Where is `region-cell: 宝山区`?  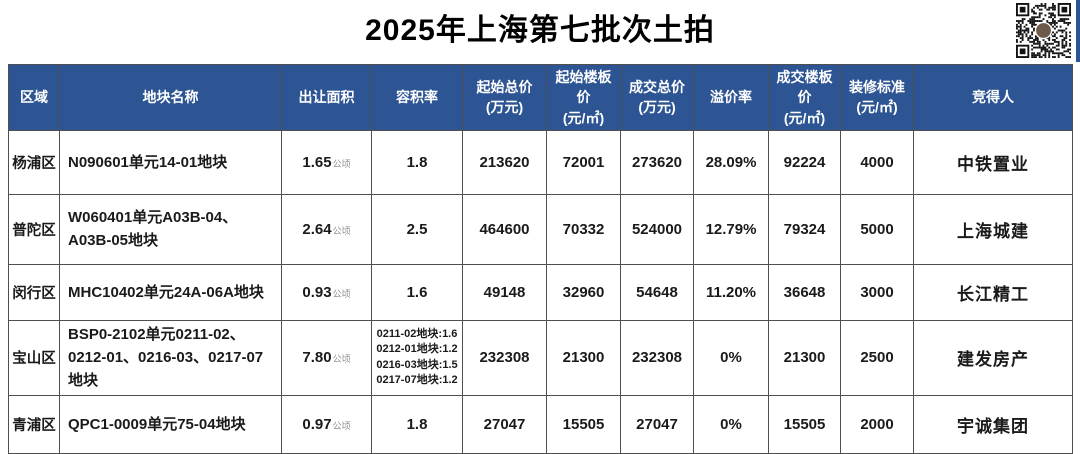 region-cell: 宝山区 is located at coordinates (34, 357).